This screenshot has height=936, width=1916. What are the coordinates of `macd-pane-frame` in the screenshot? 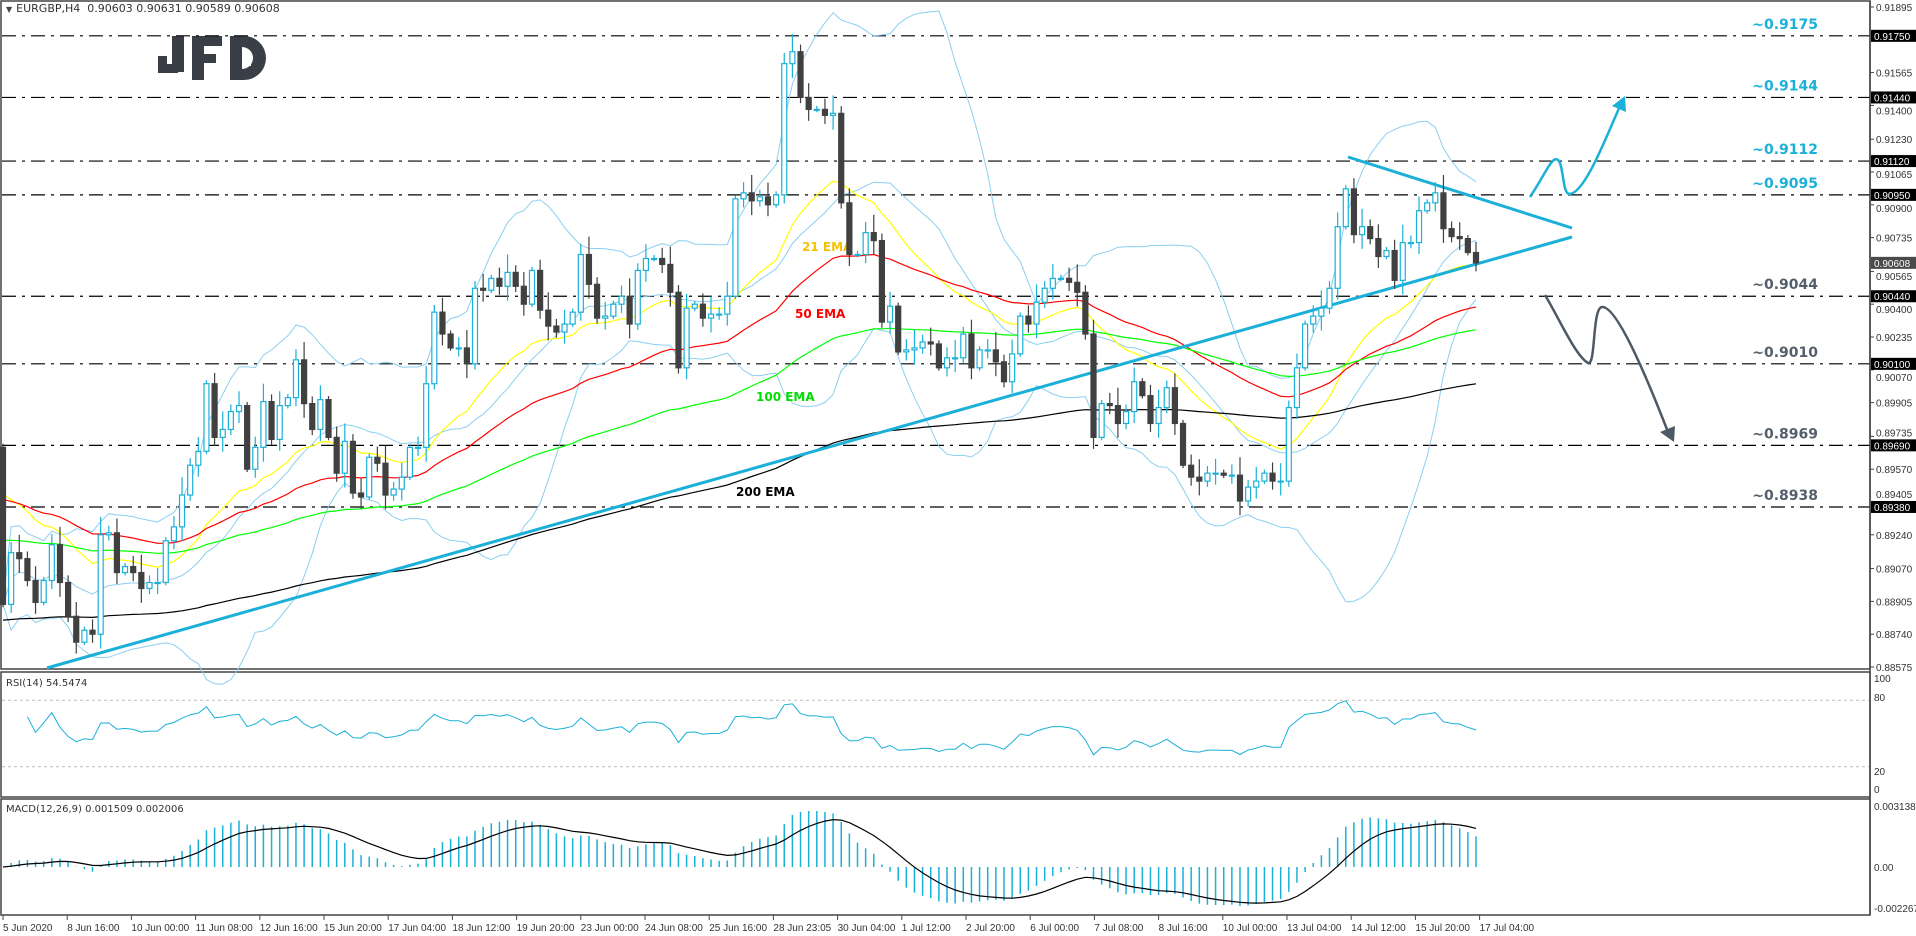 It's located at (935, 857).